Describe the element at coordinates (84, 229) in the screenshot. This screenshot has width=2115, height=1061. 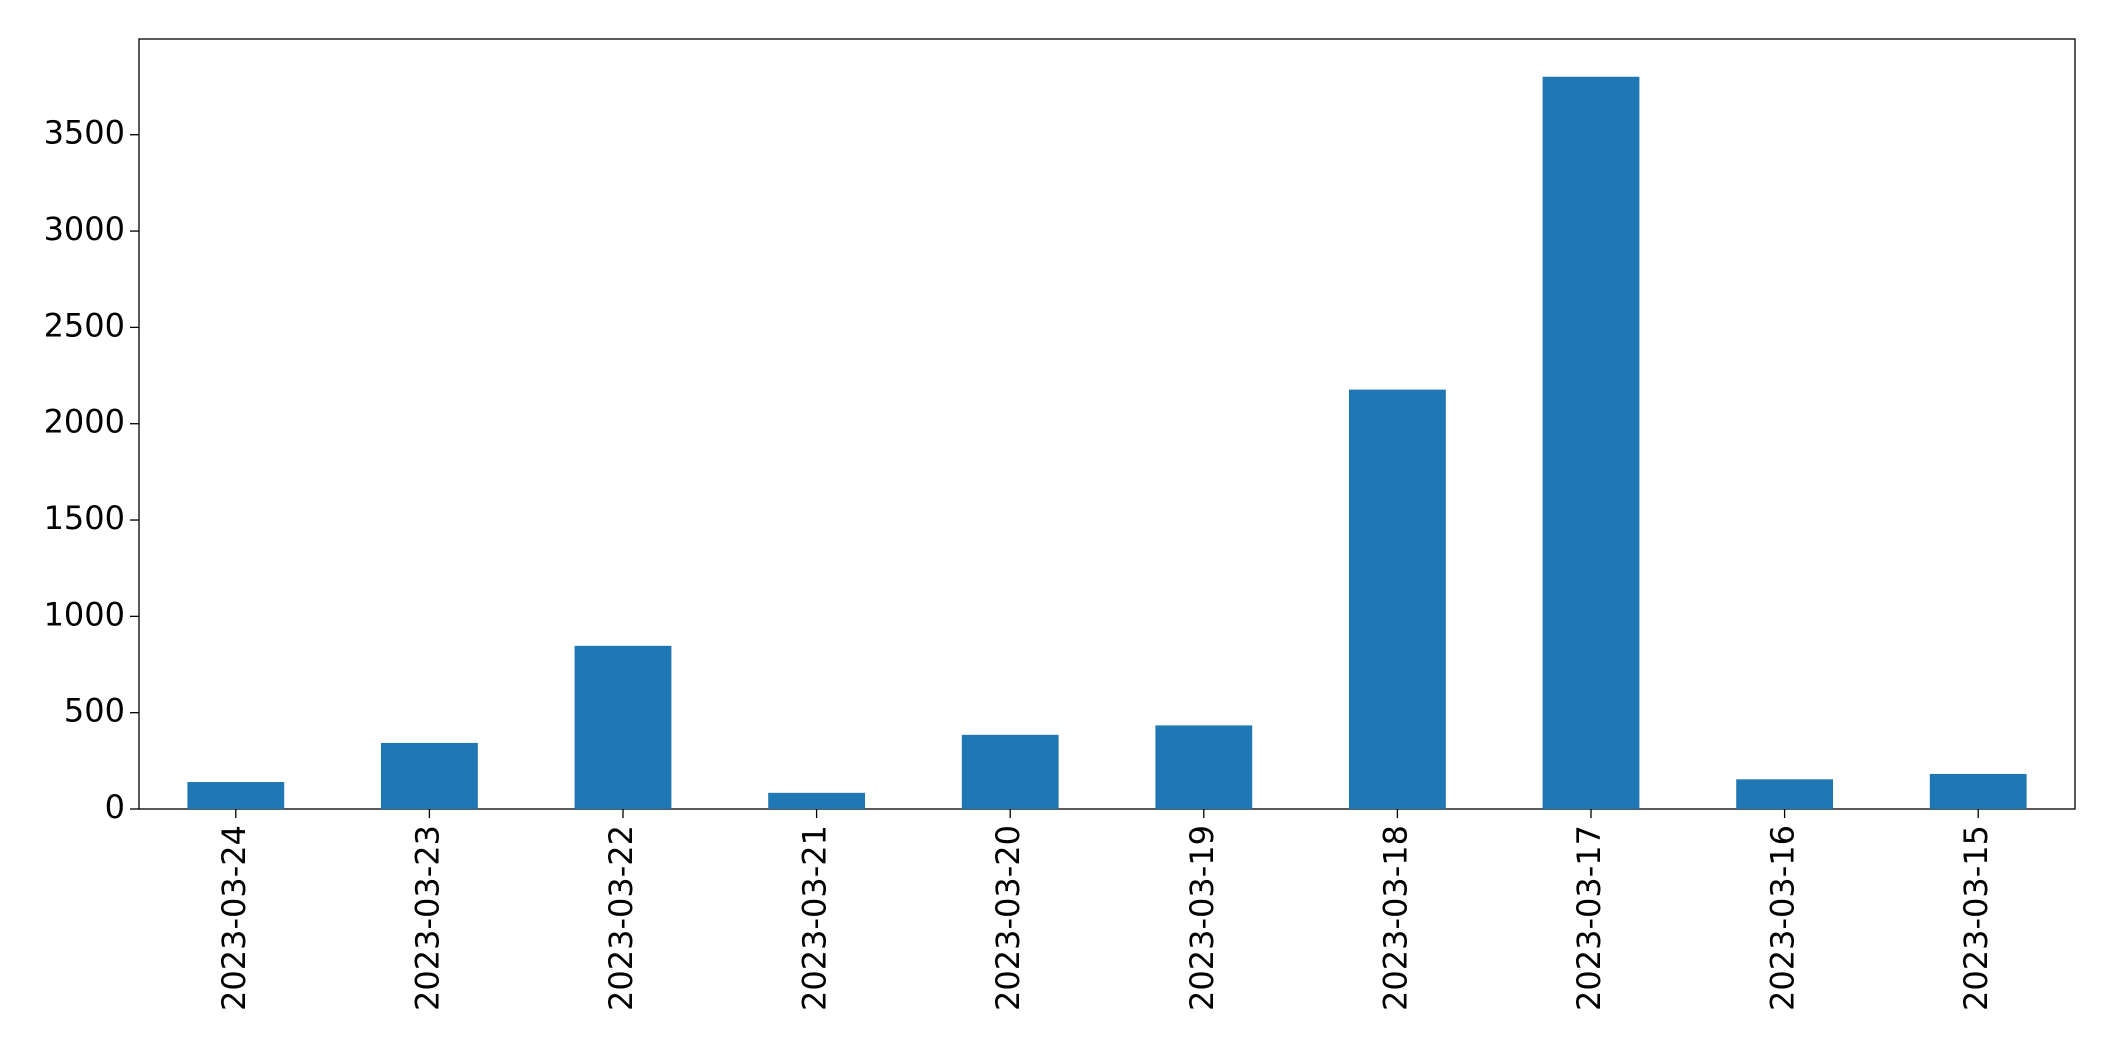
I see `y-tick-label: 3000` at that location.